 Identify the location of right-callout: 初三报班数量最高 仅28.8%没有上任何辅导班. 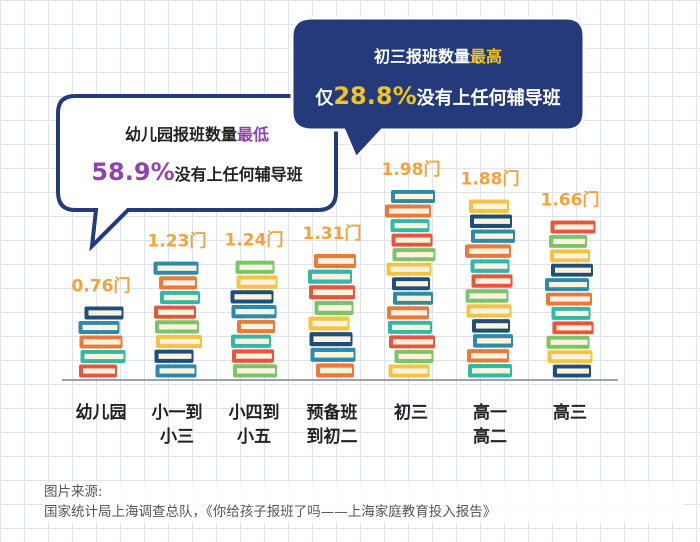
(438, 88).